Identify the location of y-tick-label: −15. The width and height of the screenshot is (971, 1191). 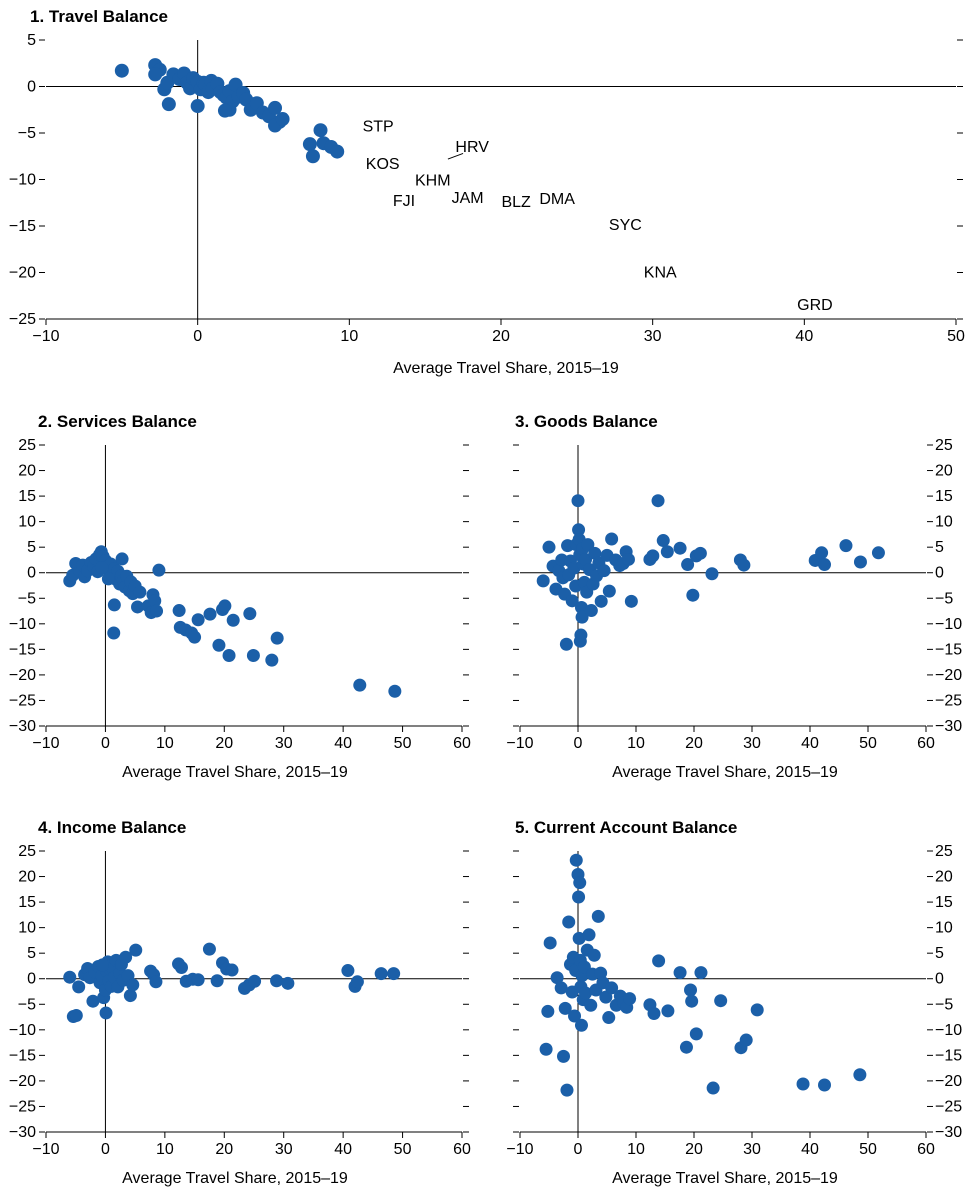
(948, 1055).